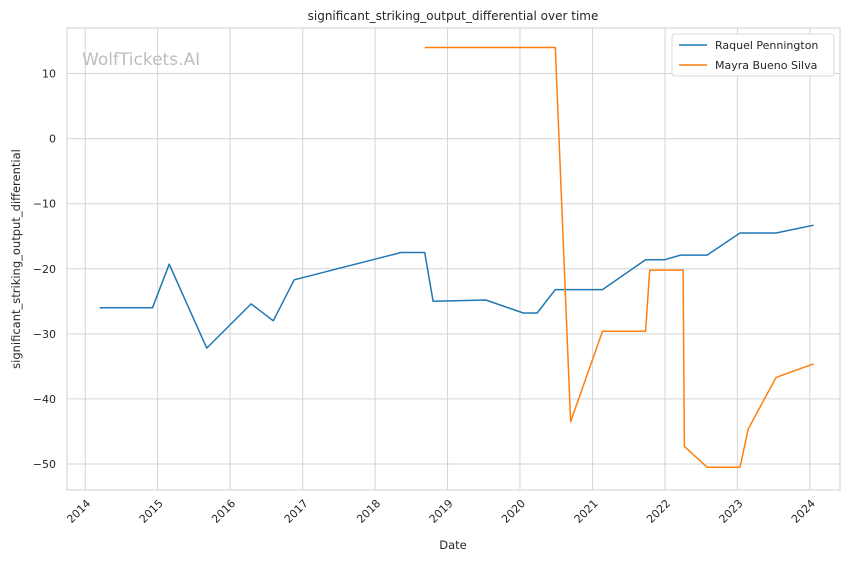 This screenshot has height=561, width=850. I want to click on legend-box, so click(753, 55).